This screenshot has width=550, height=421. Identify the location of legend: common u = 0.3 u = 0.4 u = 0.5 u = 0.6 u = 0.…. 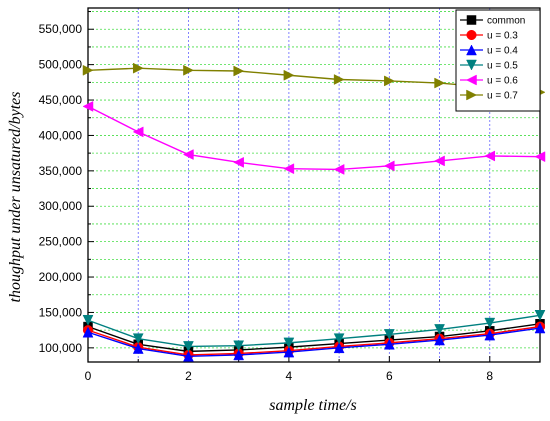
(498, 60).